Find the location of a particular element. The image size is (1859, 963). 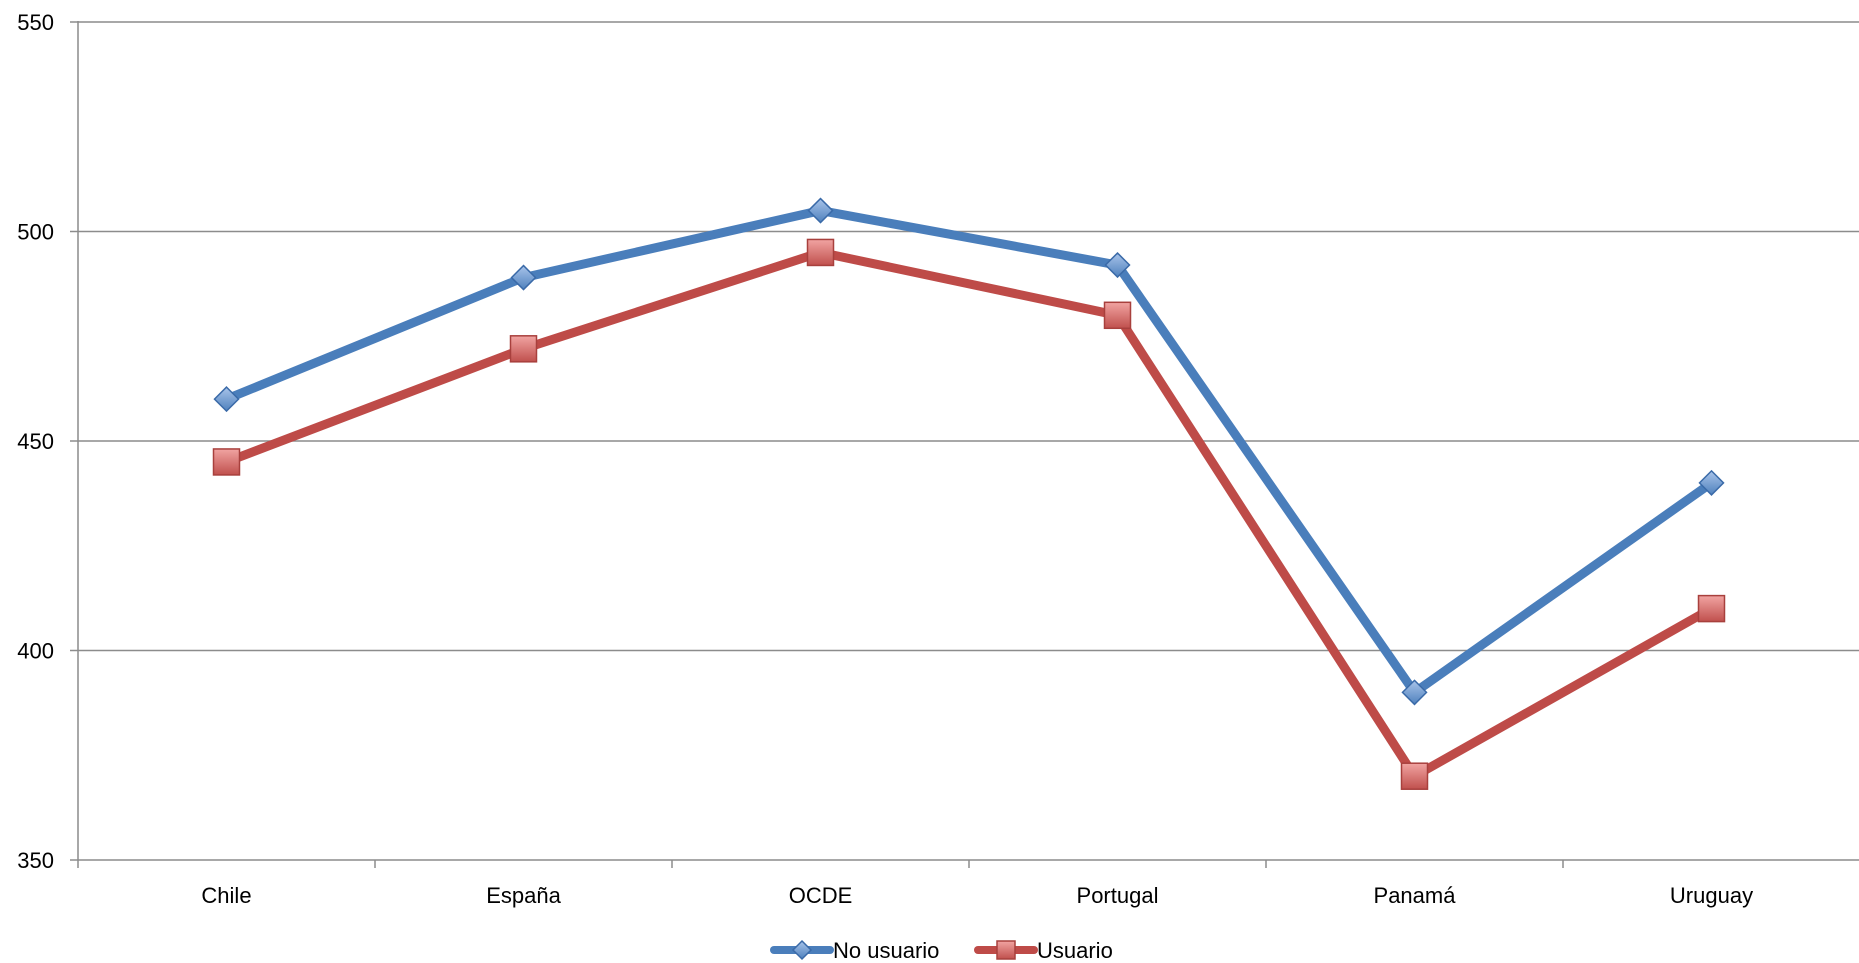

legend-label: No usuario is located at coordinates (886, 950).